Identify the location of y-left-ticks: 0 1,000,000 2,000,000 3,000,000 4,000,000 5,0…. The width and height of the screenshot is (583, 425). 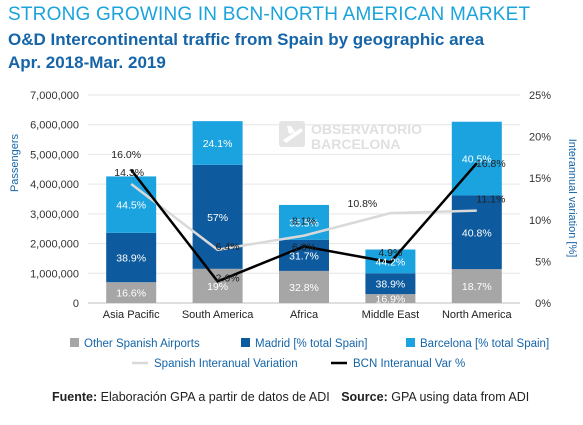
(54, 200).